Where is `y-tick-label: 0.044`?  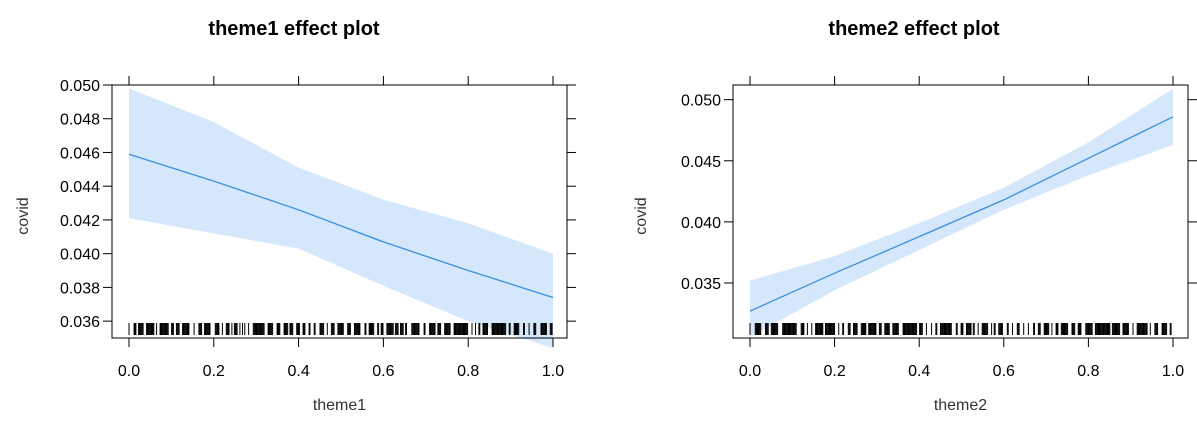 y-tick-label: 0.044 is located at coordinates (80, 187).